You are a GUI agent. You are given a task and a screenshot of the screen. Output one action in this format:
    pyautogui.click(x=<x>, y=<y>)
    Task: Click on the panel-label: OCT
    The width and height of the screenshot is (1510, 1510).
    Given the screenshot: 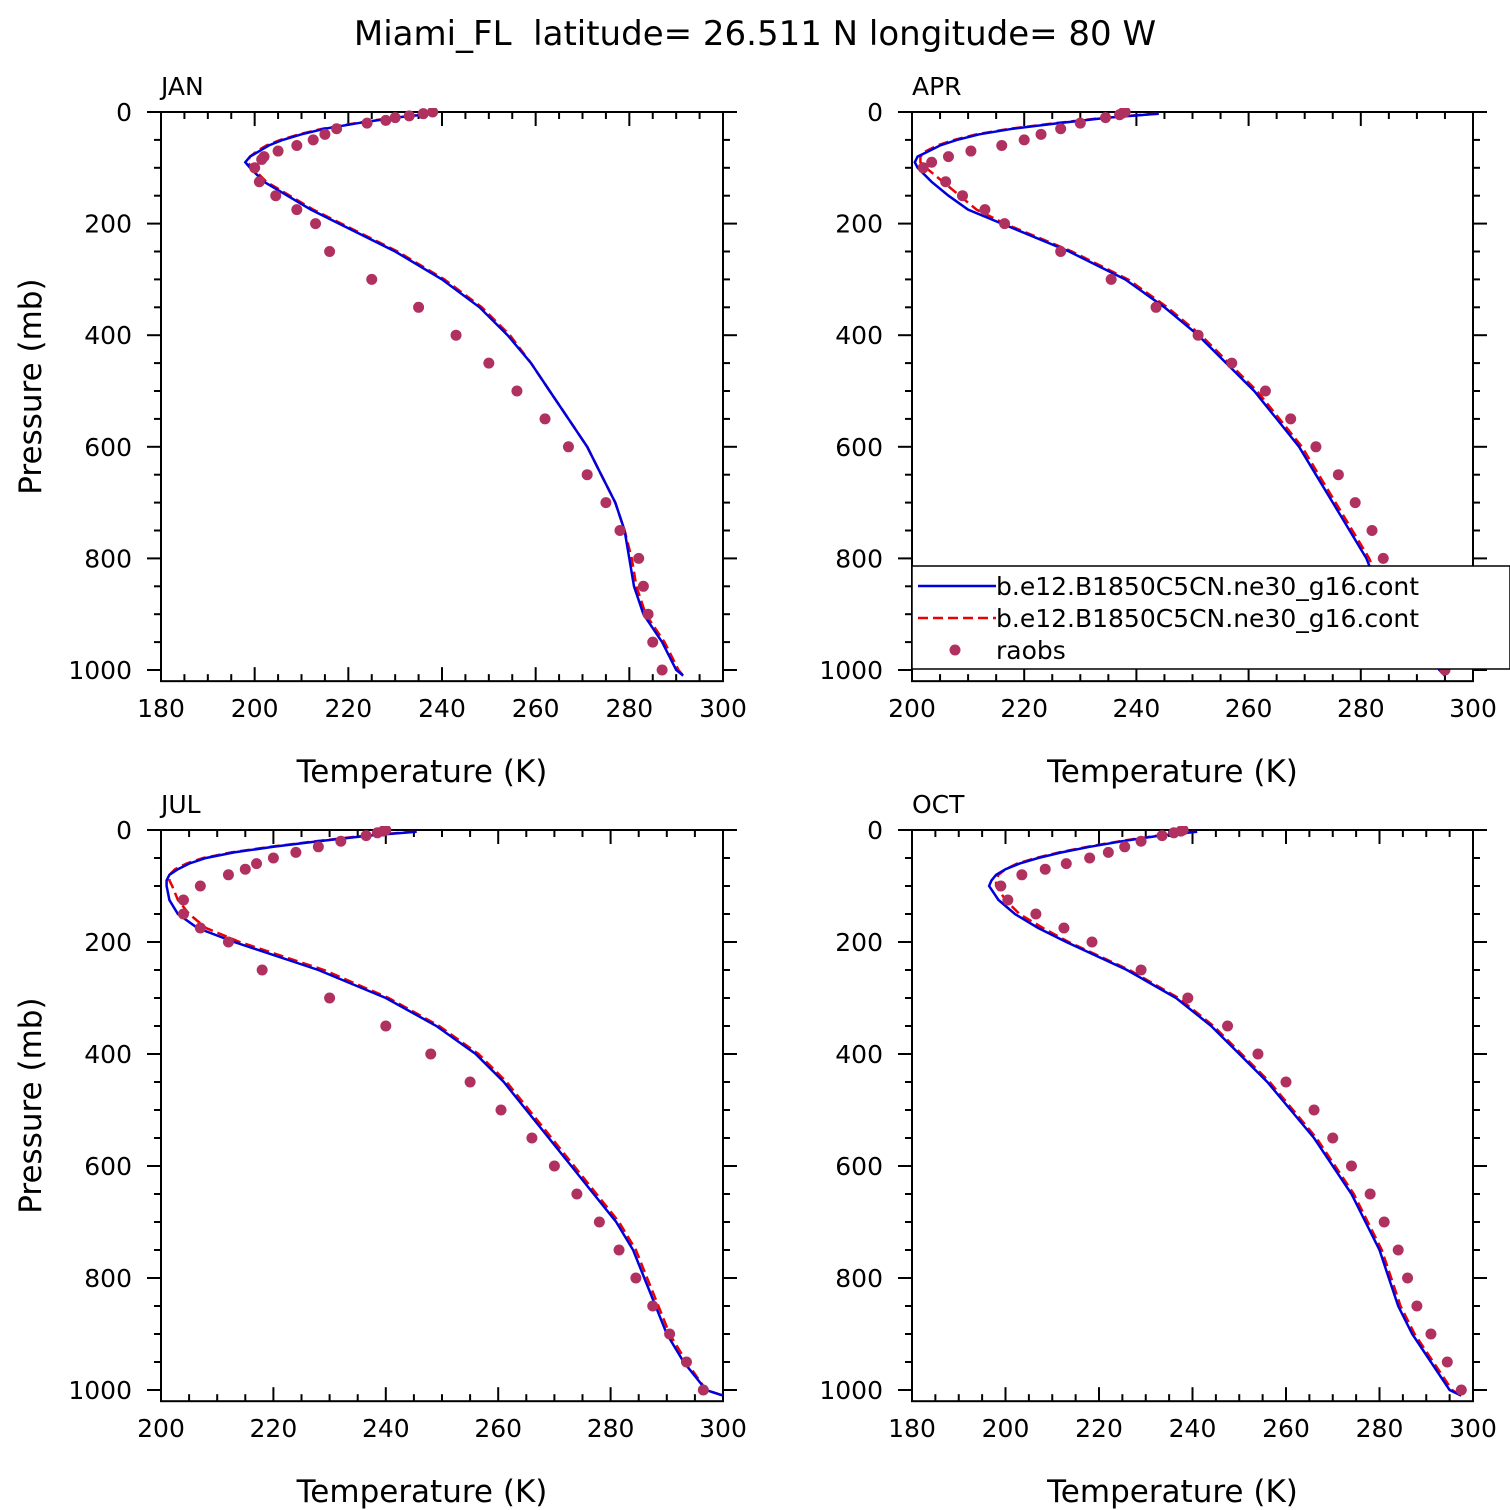 What is the action you would take?
    pyautogui.click(x=938, y=804)
    